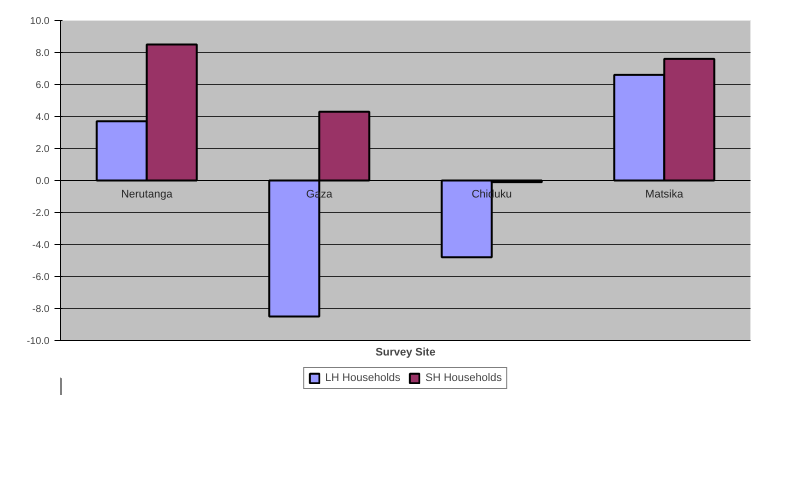 The height and width of the screenshot is (494, 792). What do you see at coordinates (147, 194) in the screenshot?
I see `x-tick-label: Nerutanga` at bounding box center [147, 194].